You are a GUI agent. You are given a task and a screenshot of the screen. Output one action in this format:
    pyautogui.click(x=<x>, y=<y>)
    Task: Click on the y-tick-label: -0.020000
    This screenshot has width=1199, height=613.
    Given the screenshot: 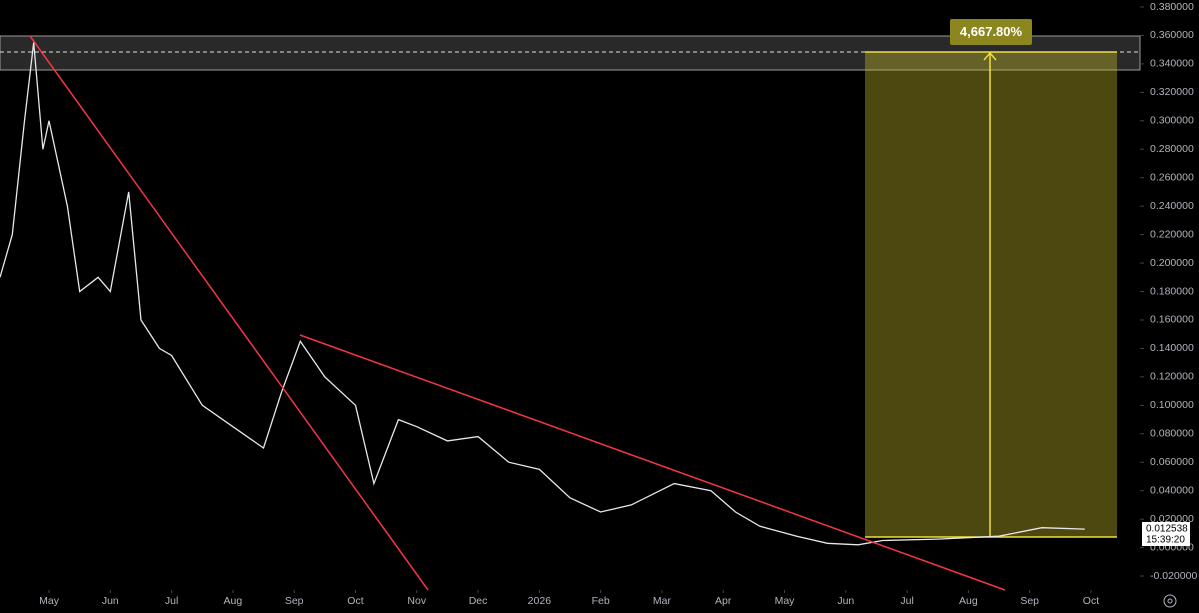 What is the action you would take?
    pyautogui.click(x=1173, y=576)
    